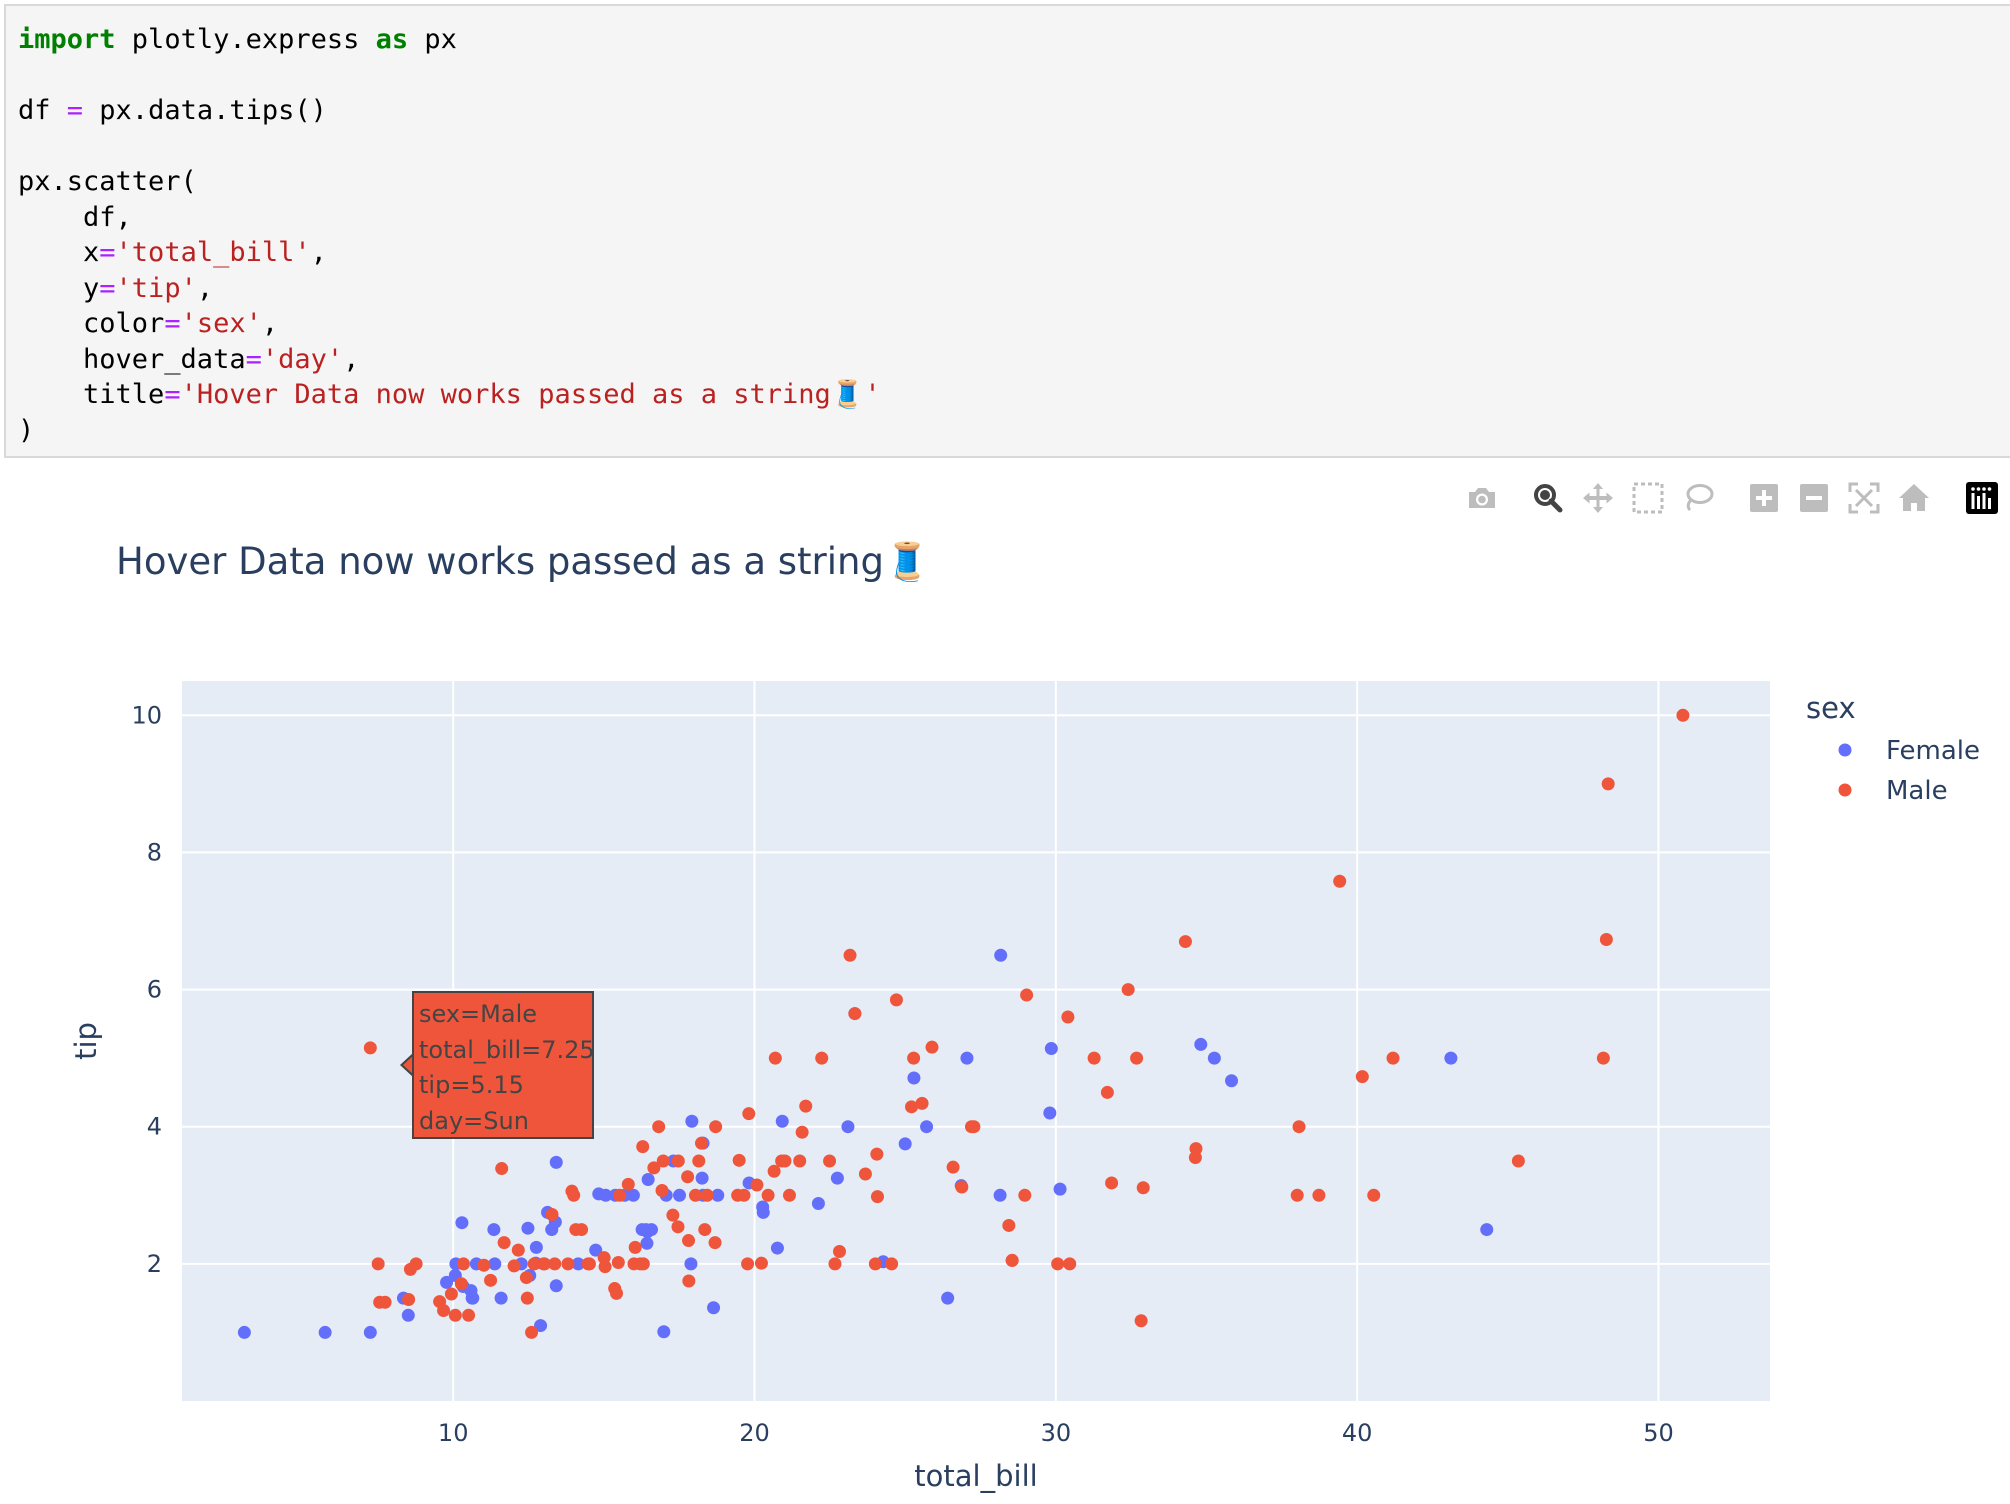  Describe the element at coordinates (1698, 498) in the screenshot. I see `lasso-select-button` at that location.